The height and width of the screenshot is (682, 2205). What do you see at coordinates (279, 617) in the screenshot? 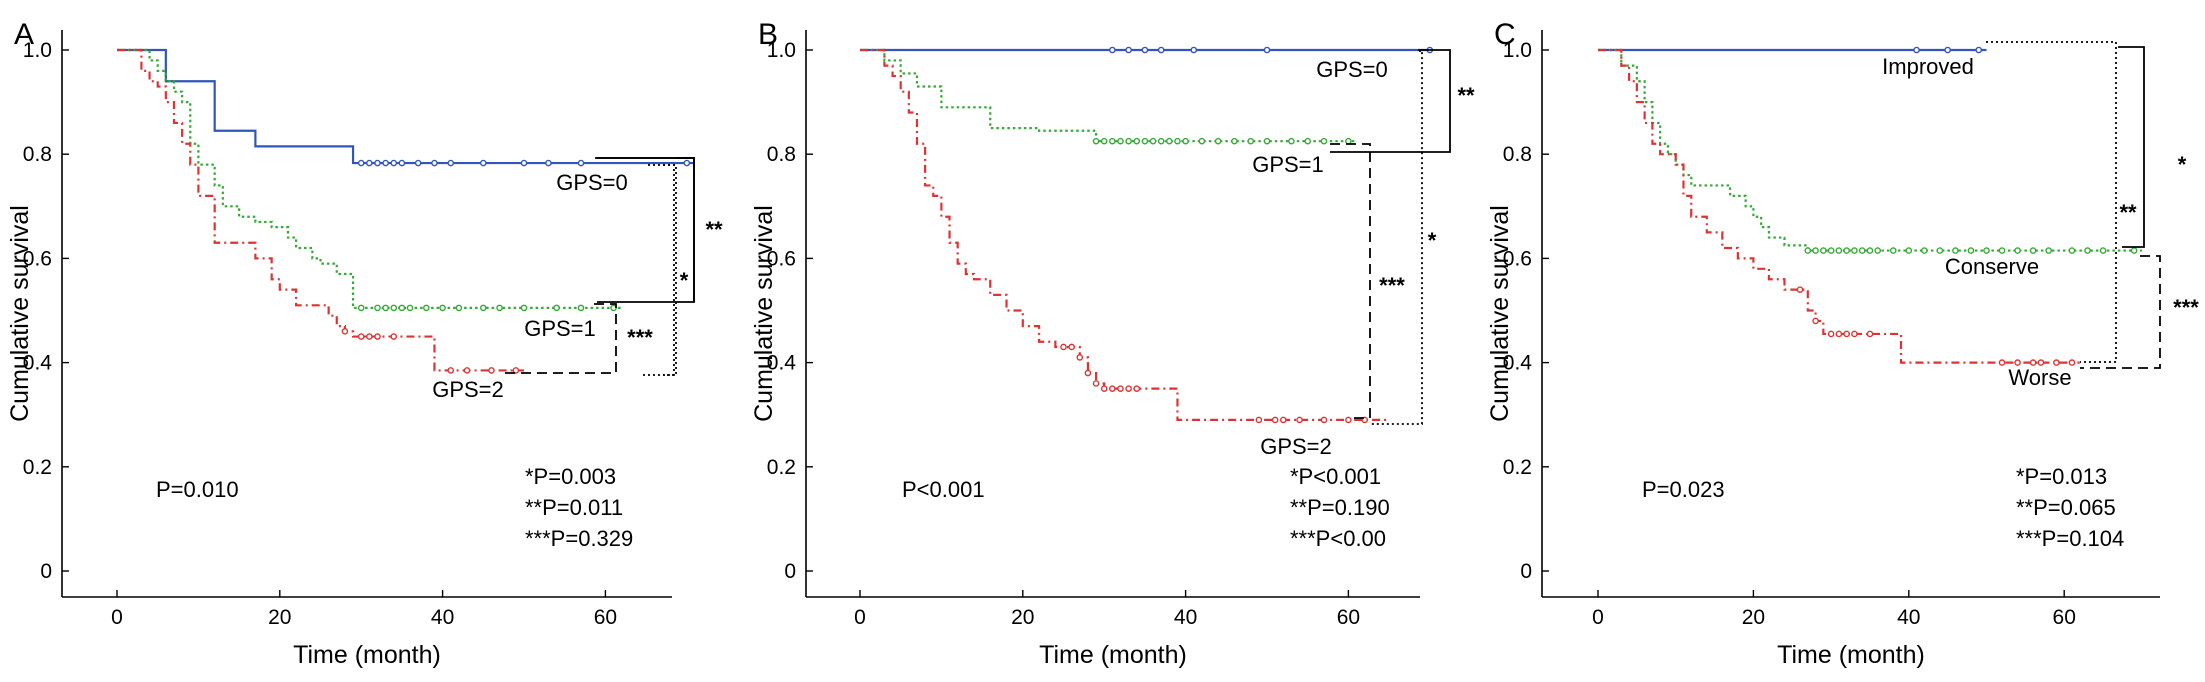
I see `x-tick-label: 20` at bounding box center [279, 617].